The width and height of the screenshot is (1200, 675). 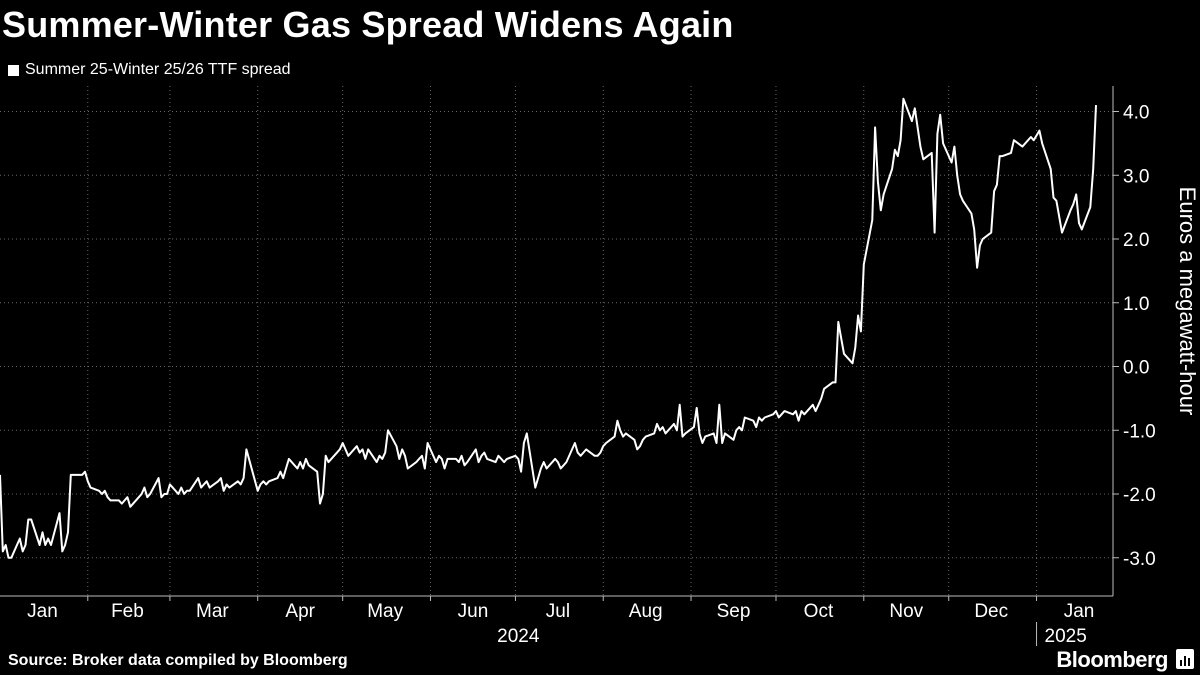 I want to click on y-tick-label: 1.0, so click(x=1136, y=304).